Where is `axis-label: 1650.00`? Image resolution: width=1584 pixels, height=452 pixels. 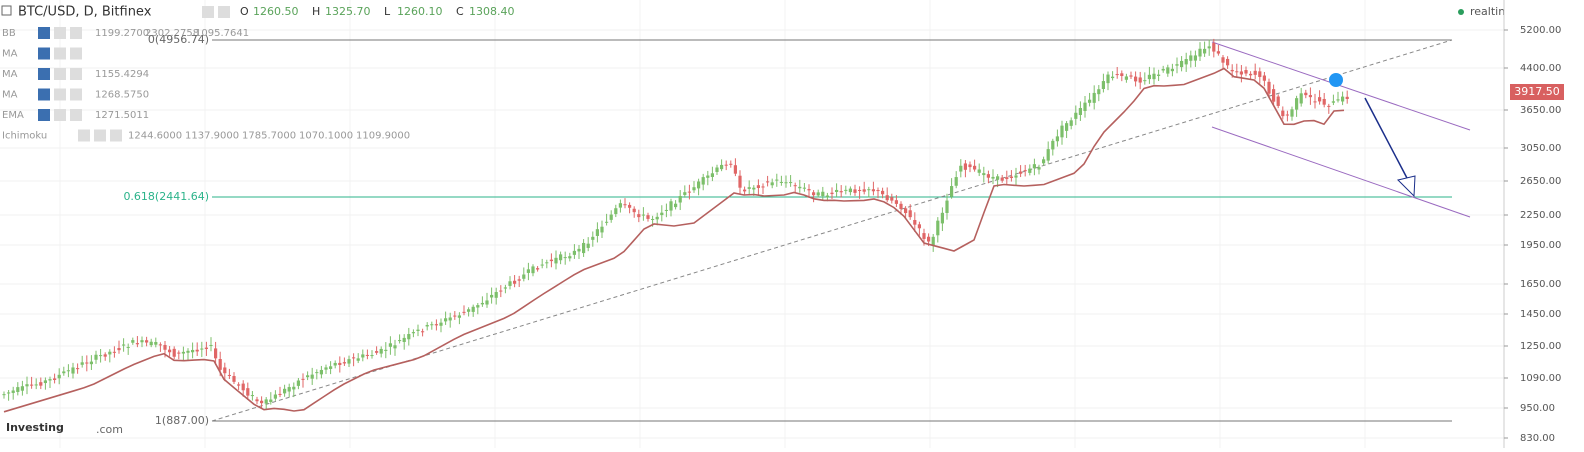
axis-label: 1650.00 is located at coordinates (1540, 284).